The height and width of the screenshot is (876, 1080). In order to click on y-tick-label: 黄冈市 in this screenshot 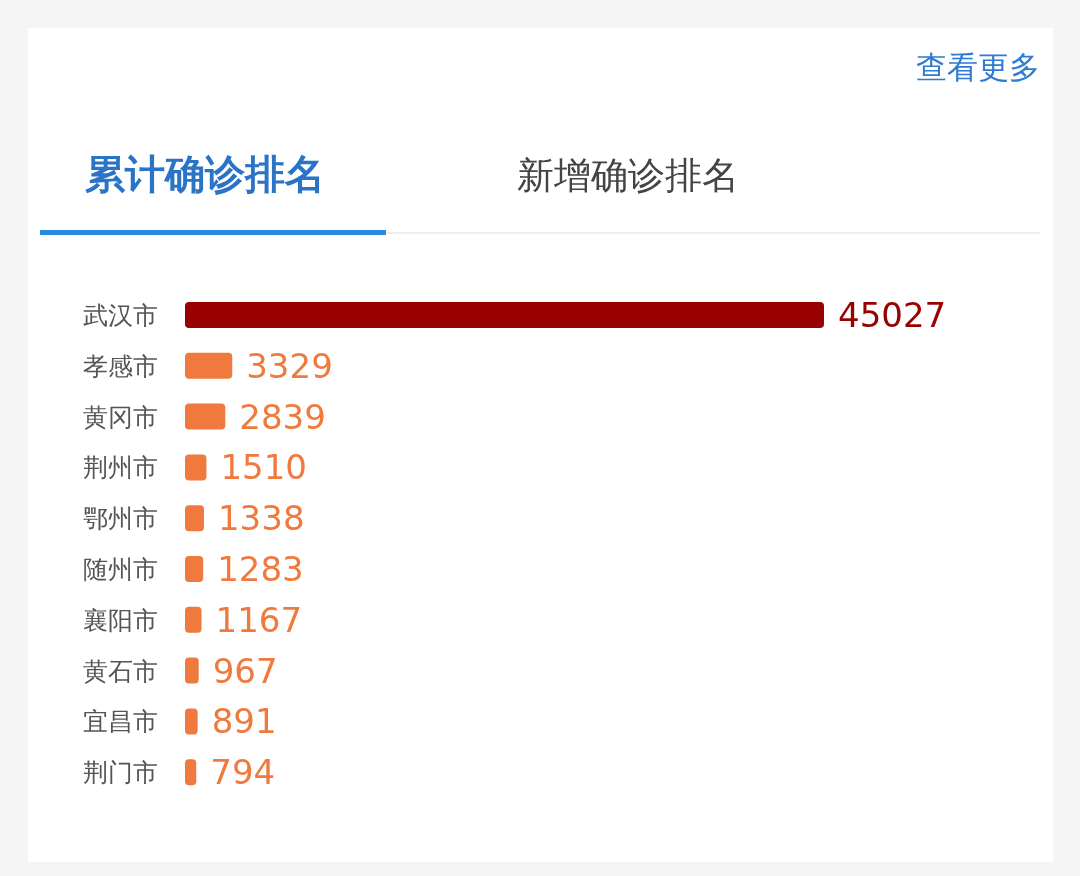, I will do `click(120, 417)`.